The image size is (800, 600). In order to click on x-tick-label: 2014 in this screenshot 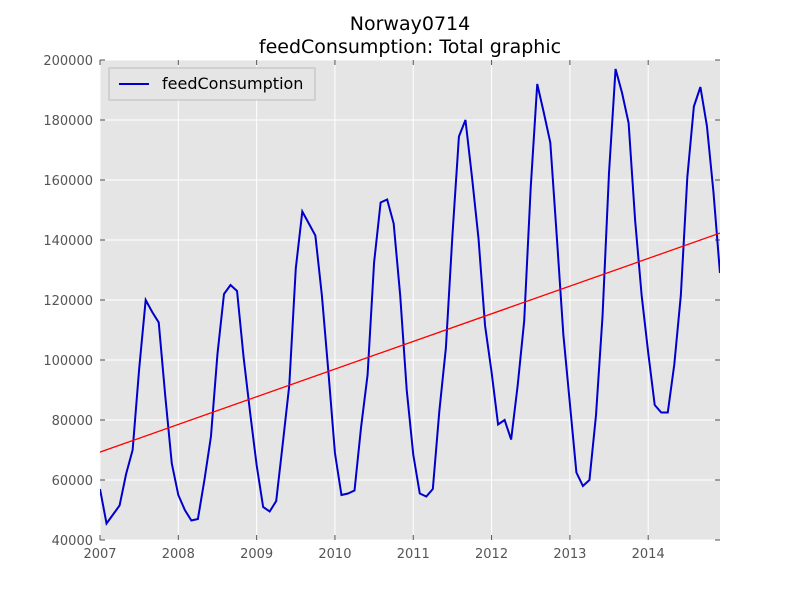, I will do `click(648, 554)`.